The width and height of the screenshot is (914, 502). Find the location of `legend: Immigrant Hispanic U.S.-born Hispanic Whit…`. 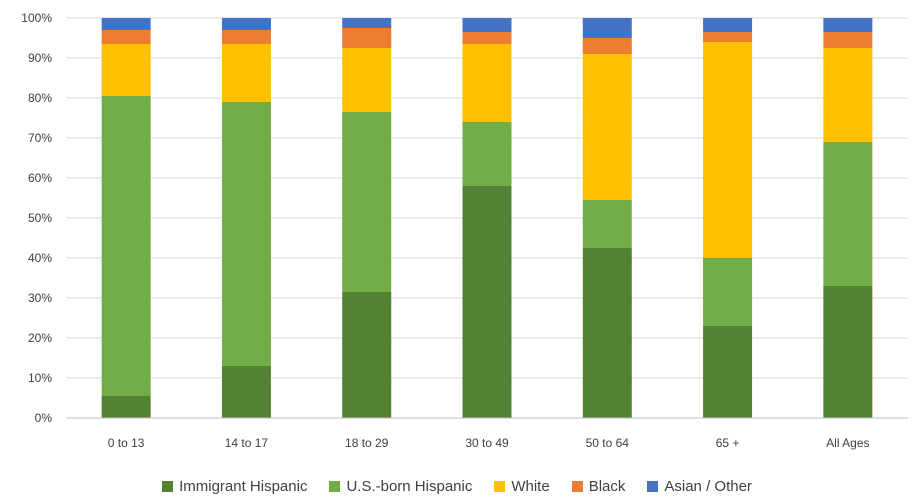

legend: Immigrant Hispanic U.S.-born Hispanic Whit… is located at coordinates (457, 486).